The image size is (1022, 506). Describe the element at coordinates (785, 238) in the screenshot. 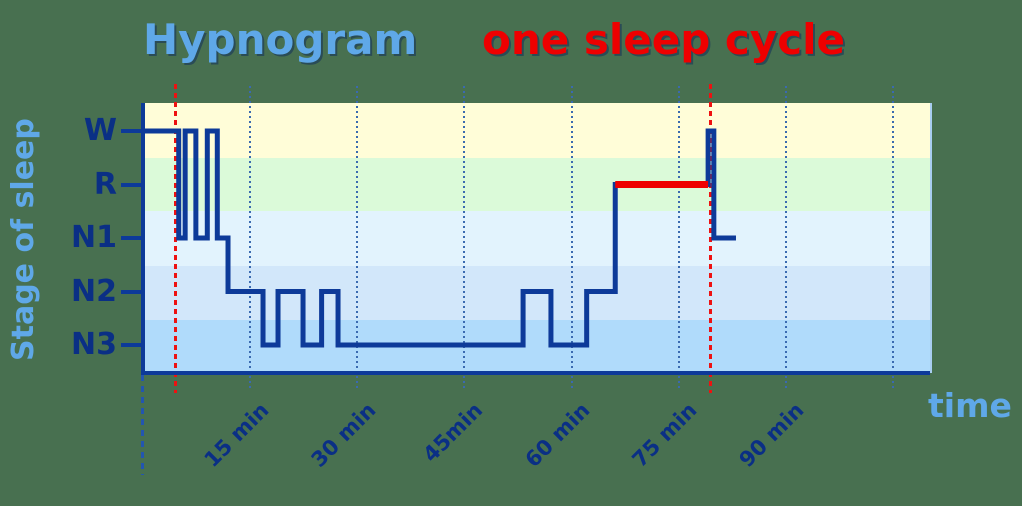

I see `gridline-90min` at that location.